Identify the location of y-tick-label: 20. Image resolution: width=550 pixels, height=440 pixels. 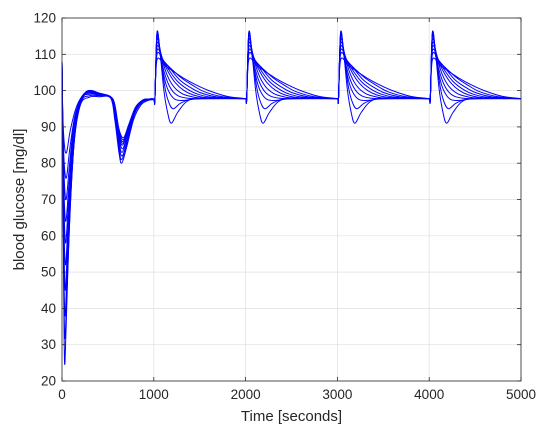
(48, 381).